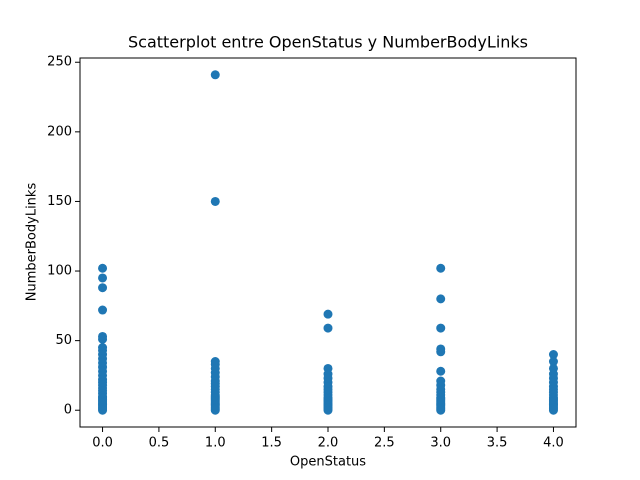  What do you see at coordinates (497, 443) in the screenshot?
I see `x-tick-label: 3.5` at bounding box center [497, 443].